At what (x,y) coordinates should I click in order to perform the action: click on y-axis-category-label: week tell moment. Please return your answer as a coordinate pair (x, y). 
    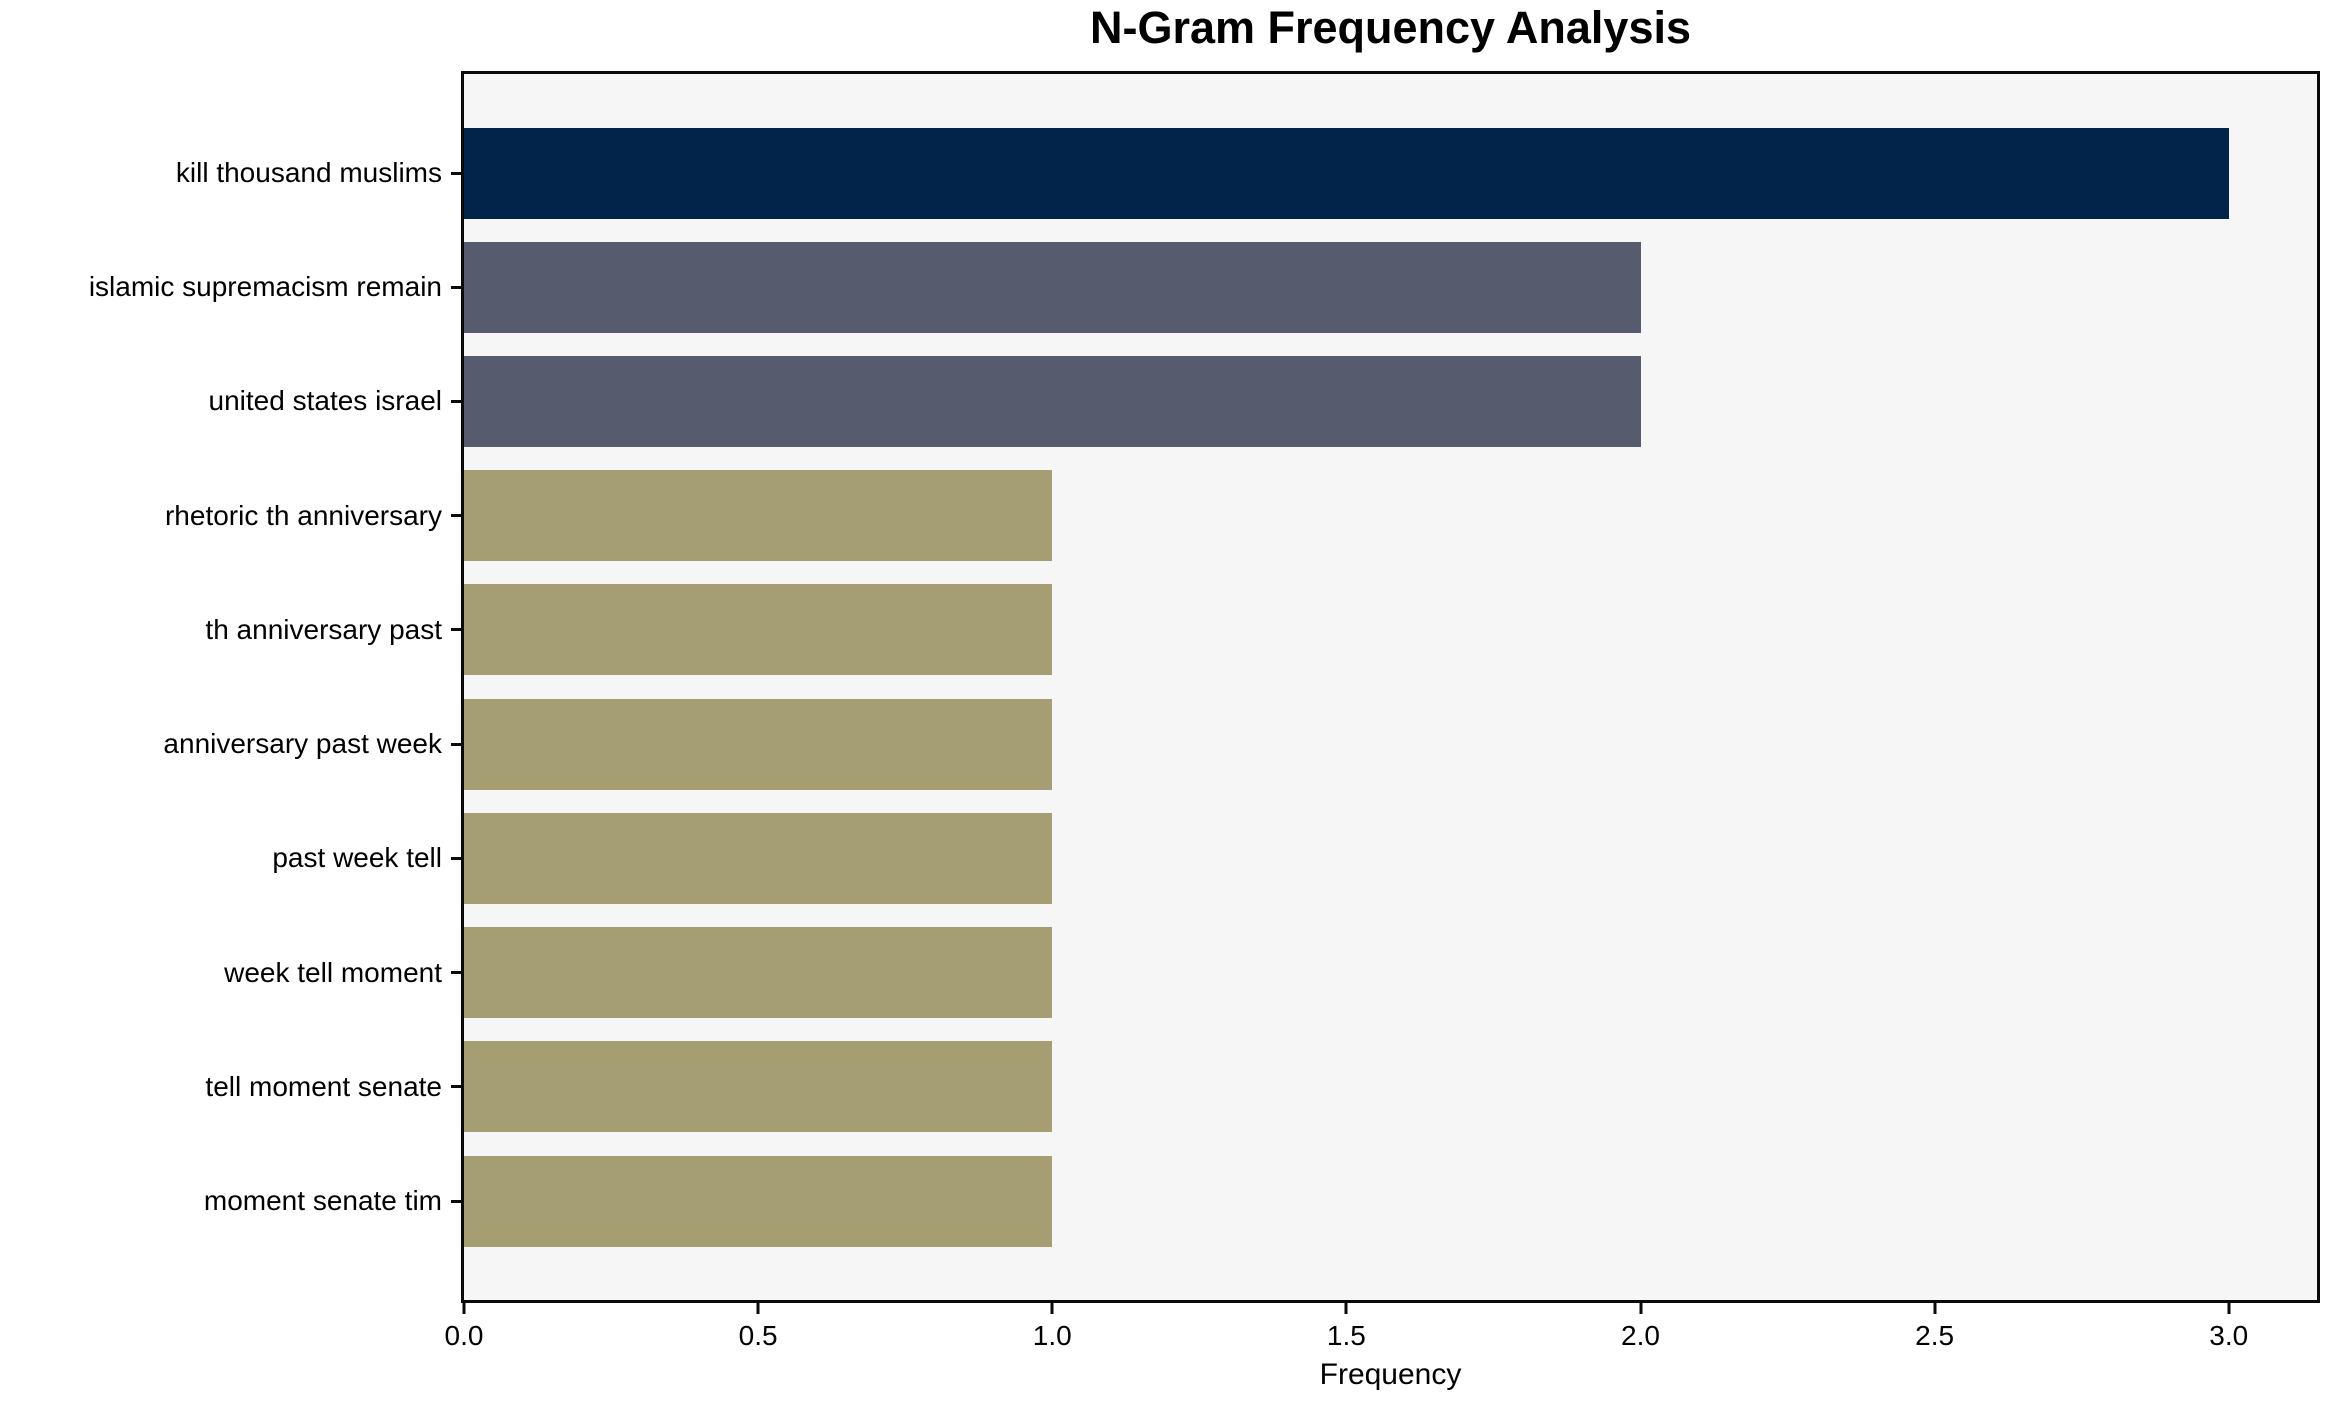
    Looking at the image, I should click on (333, 972).